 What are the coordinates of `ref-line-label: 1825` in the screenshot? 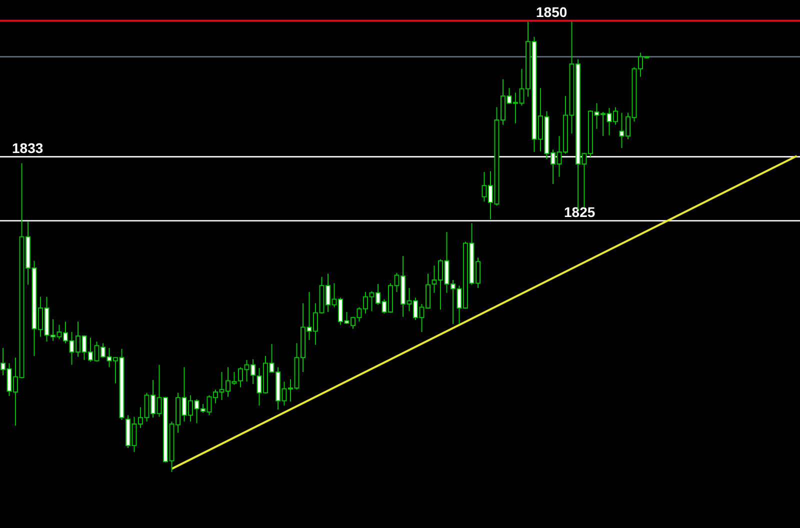 It's located at (580, 212).